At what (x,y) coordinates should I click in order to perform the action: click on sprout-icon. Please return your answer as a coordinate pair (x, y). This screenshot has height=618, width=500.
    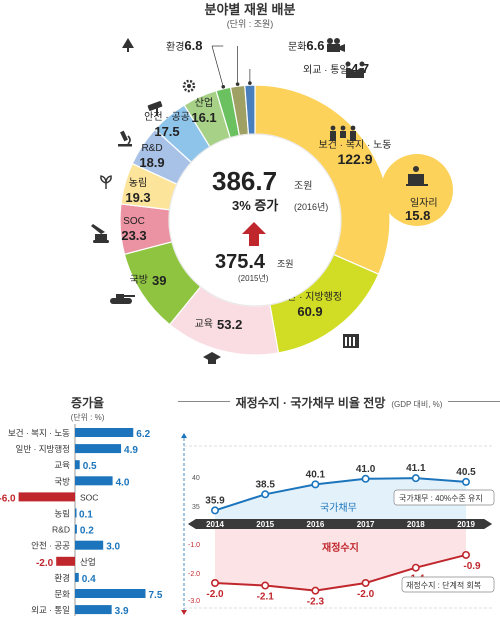
    Looking at the image, I should click on (106, 182).